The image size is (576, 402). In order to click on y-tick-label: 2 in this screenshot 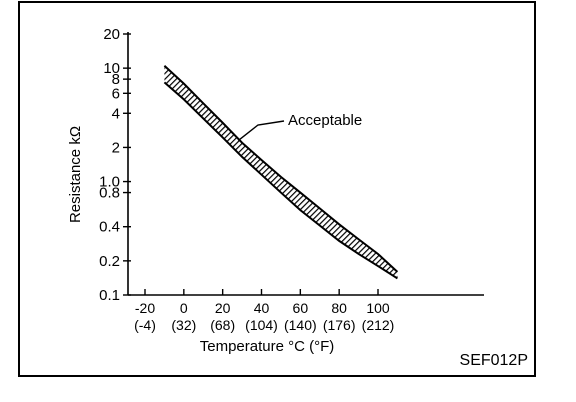, I will do `click(116, 147)`.